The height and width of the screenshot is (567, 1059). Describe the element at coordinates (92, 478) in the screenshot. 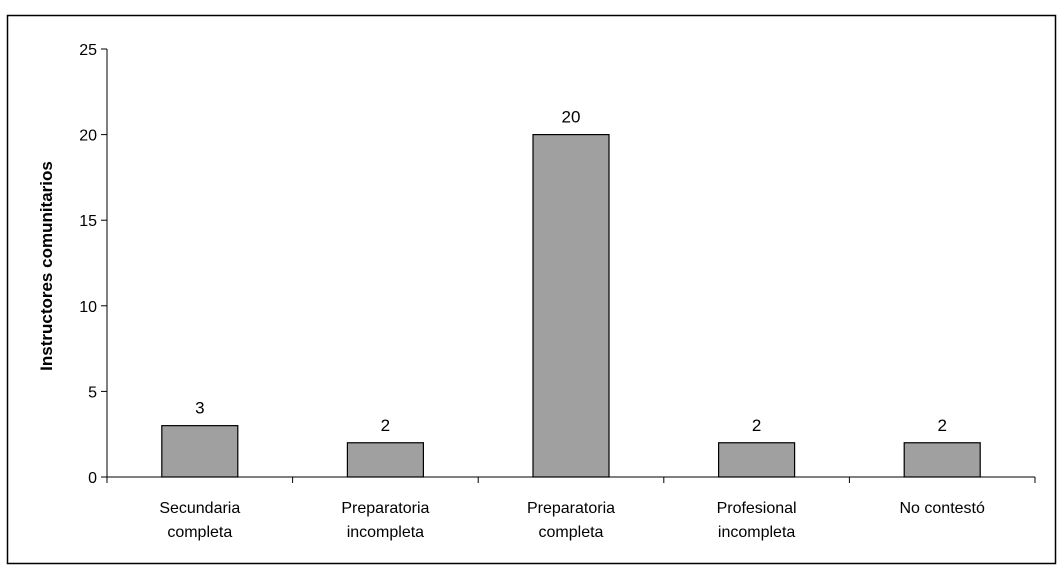

I see `y-tick-label-0: 0` at that location.